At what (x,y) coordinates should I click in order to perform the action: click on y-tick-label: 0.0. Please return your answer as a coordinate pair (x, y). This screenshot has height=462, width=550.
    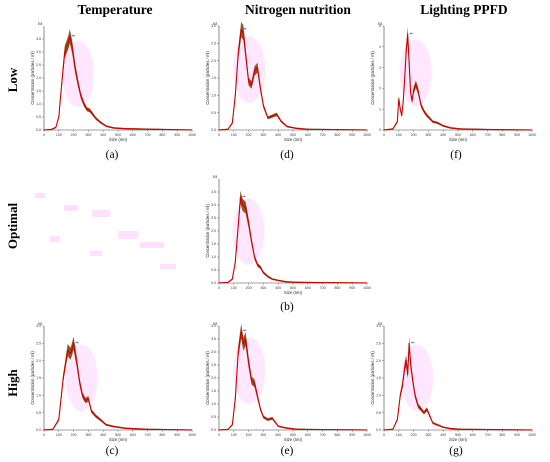
    Looking at the image, I should click on (213, 283).